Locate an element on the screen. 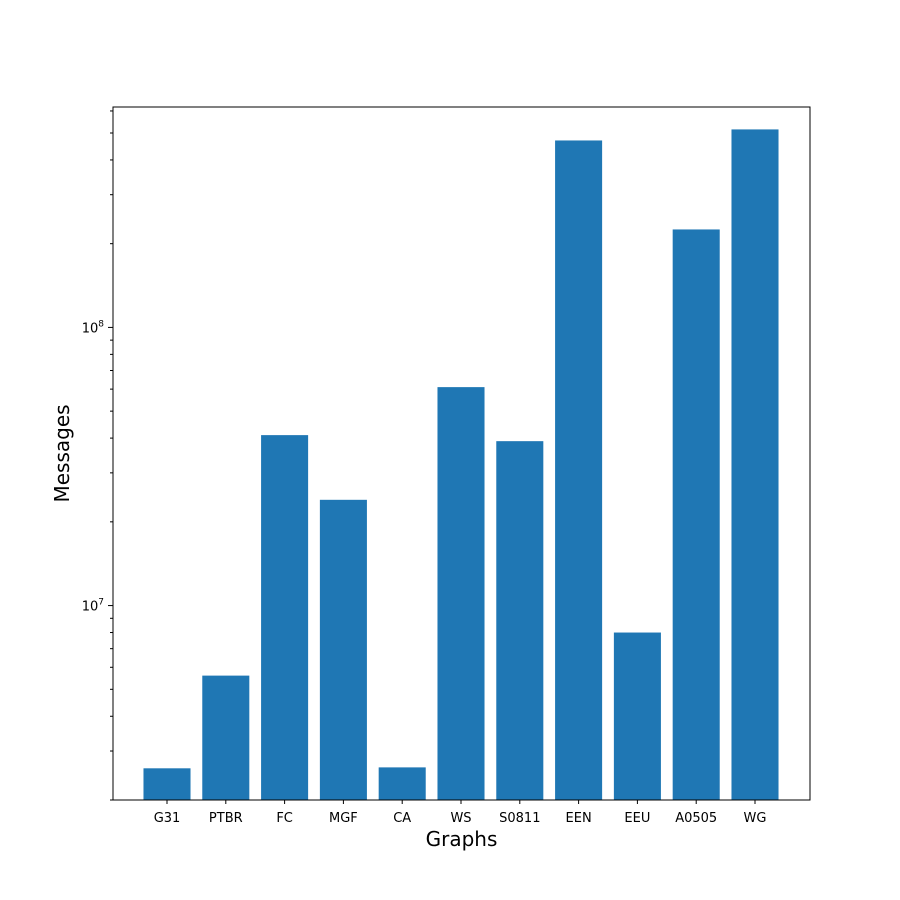  bar-s0811 is located at coordinates (520, 620).